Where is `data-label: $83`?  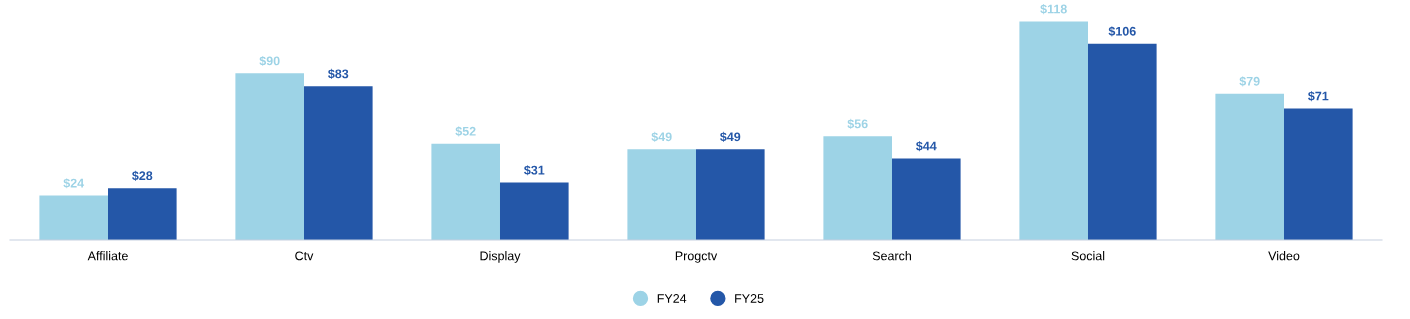
data-label: $83 is located at coordinates (338, 74).